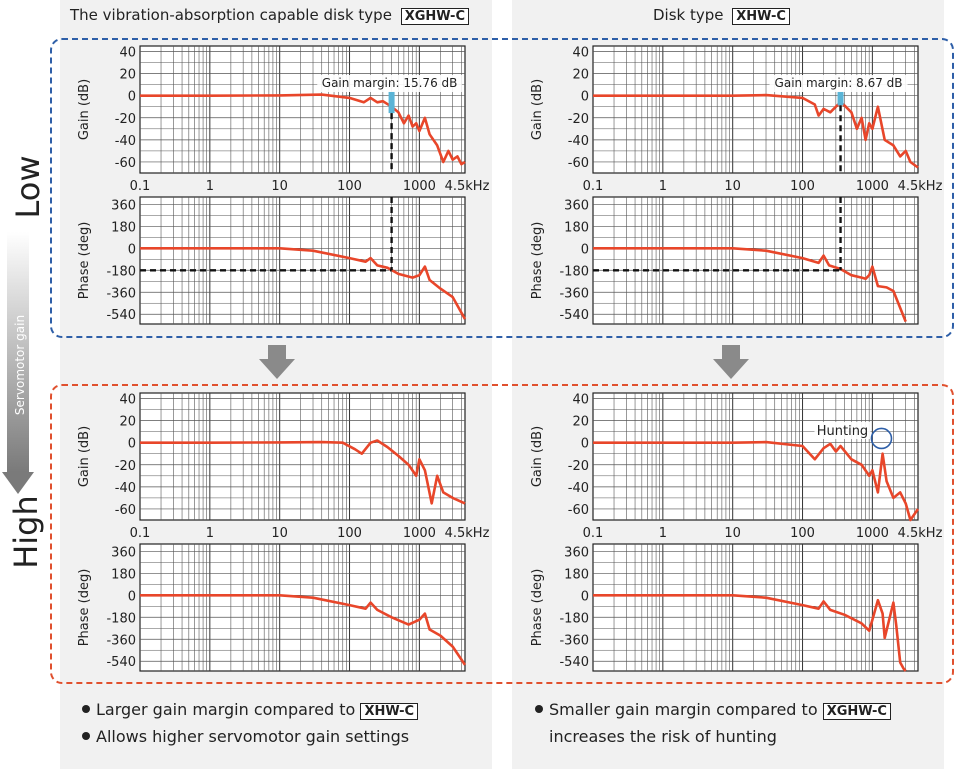  Describe the element at coordinates (840, 98) in the screenshot. I see `gain-margin-marker` at that location.